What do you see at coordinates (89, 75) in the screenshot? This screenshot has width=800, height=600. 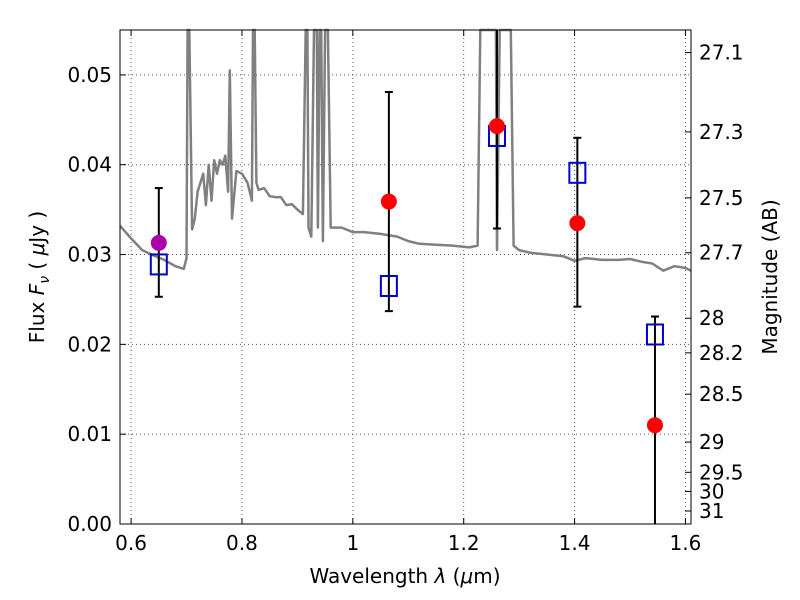 I see `y-tick-label: 0.05` at bounding box center [89, 75].